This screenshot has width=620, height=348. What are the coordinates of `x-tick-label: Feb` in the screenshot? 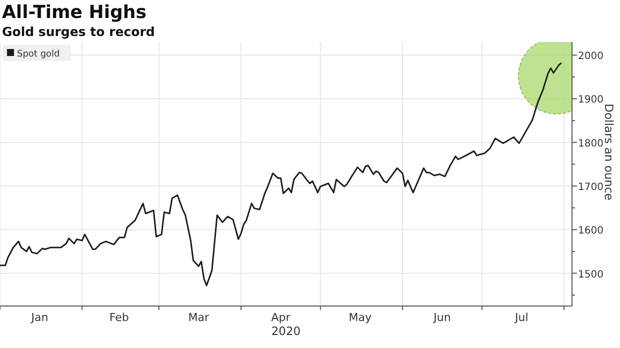 It's located at (119, 317).